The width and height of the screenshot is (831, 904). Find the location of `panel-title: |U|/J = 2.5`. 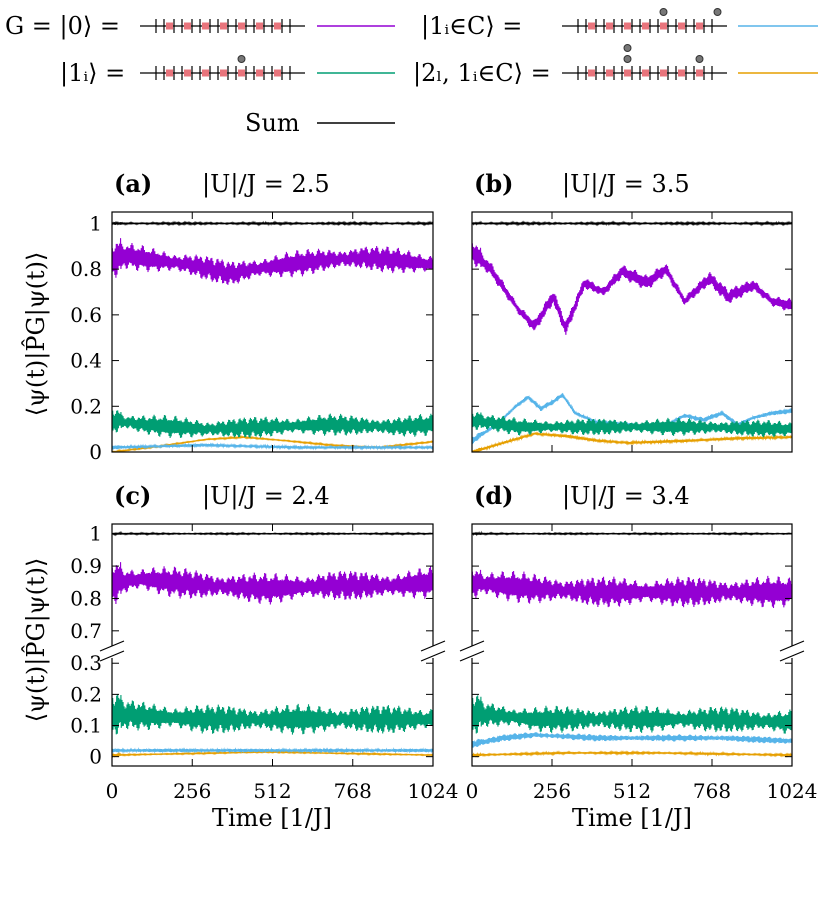

panel-title: |U|/J = 2.5 is located at coordinates (266, 184).